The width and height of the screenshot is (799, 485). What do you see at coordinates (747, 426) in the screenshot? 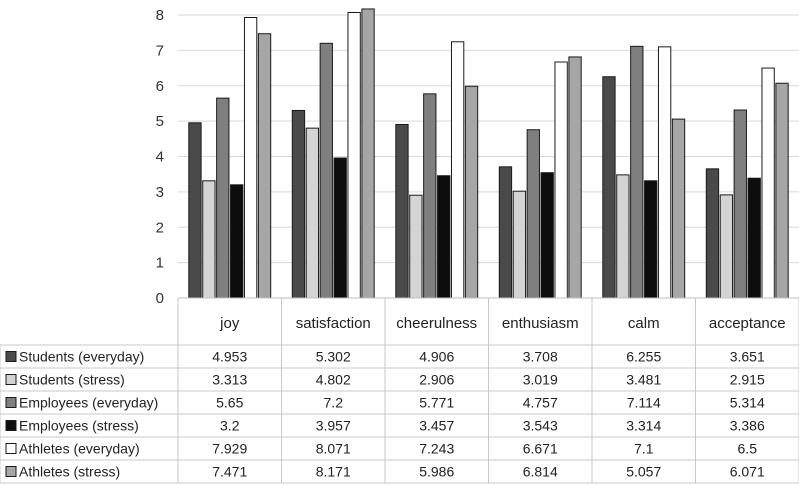
I see `table-value: 3.386` at bounding box center [747, 426].